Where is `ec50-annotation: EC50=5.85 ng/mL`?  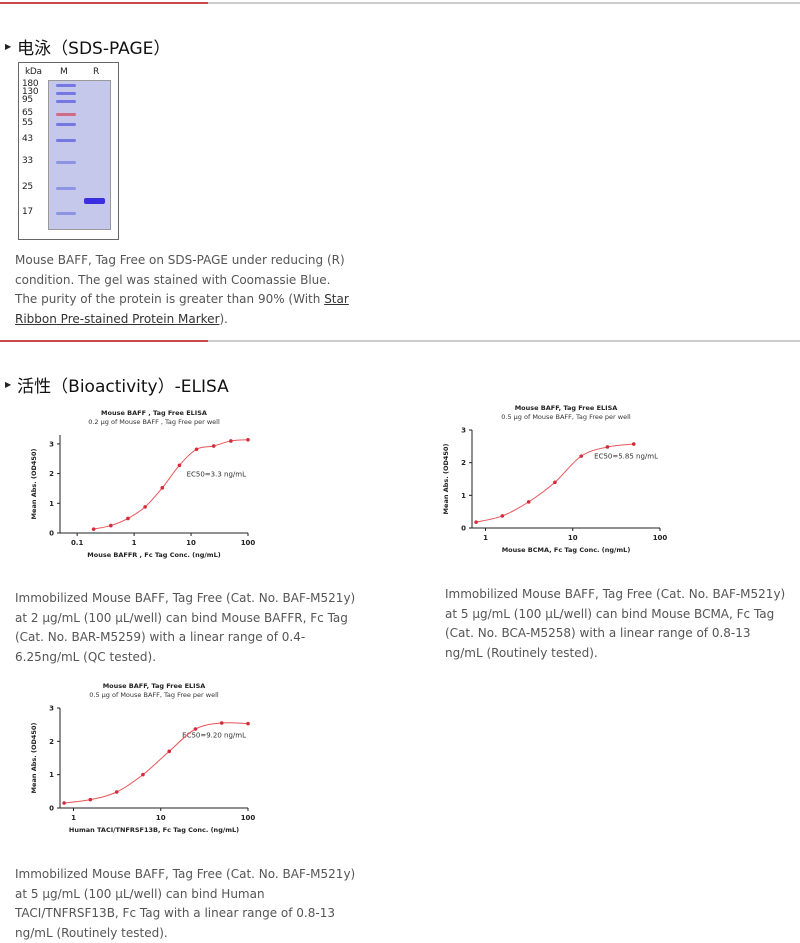
ec50-annotation: EC50=5.85 ng/mL is located at coordinates (626, 457).